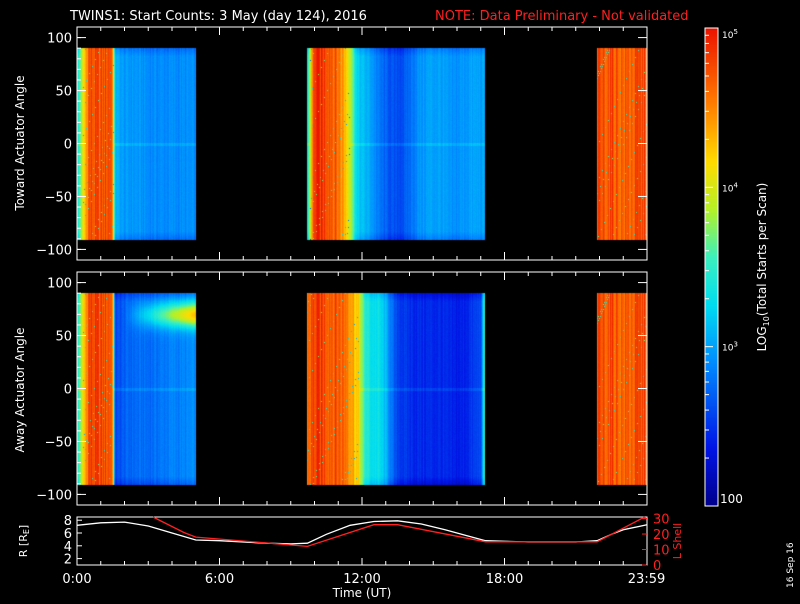  I want to click on time-tick-label: 18:00, so click(504, 579).